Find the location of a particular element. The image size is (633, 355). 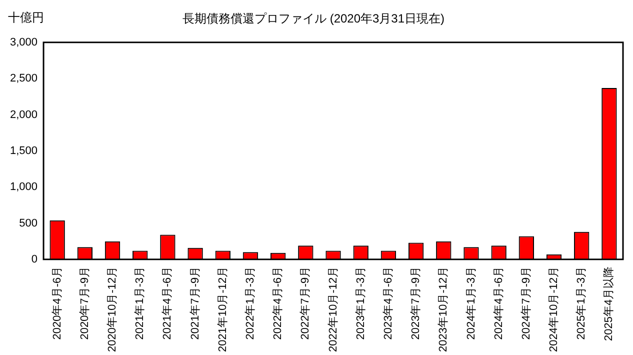

y-tick-label: 2,000 is located at coordinates (24, 114).